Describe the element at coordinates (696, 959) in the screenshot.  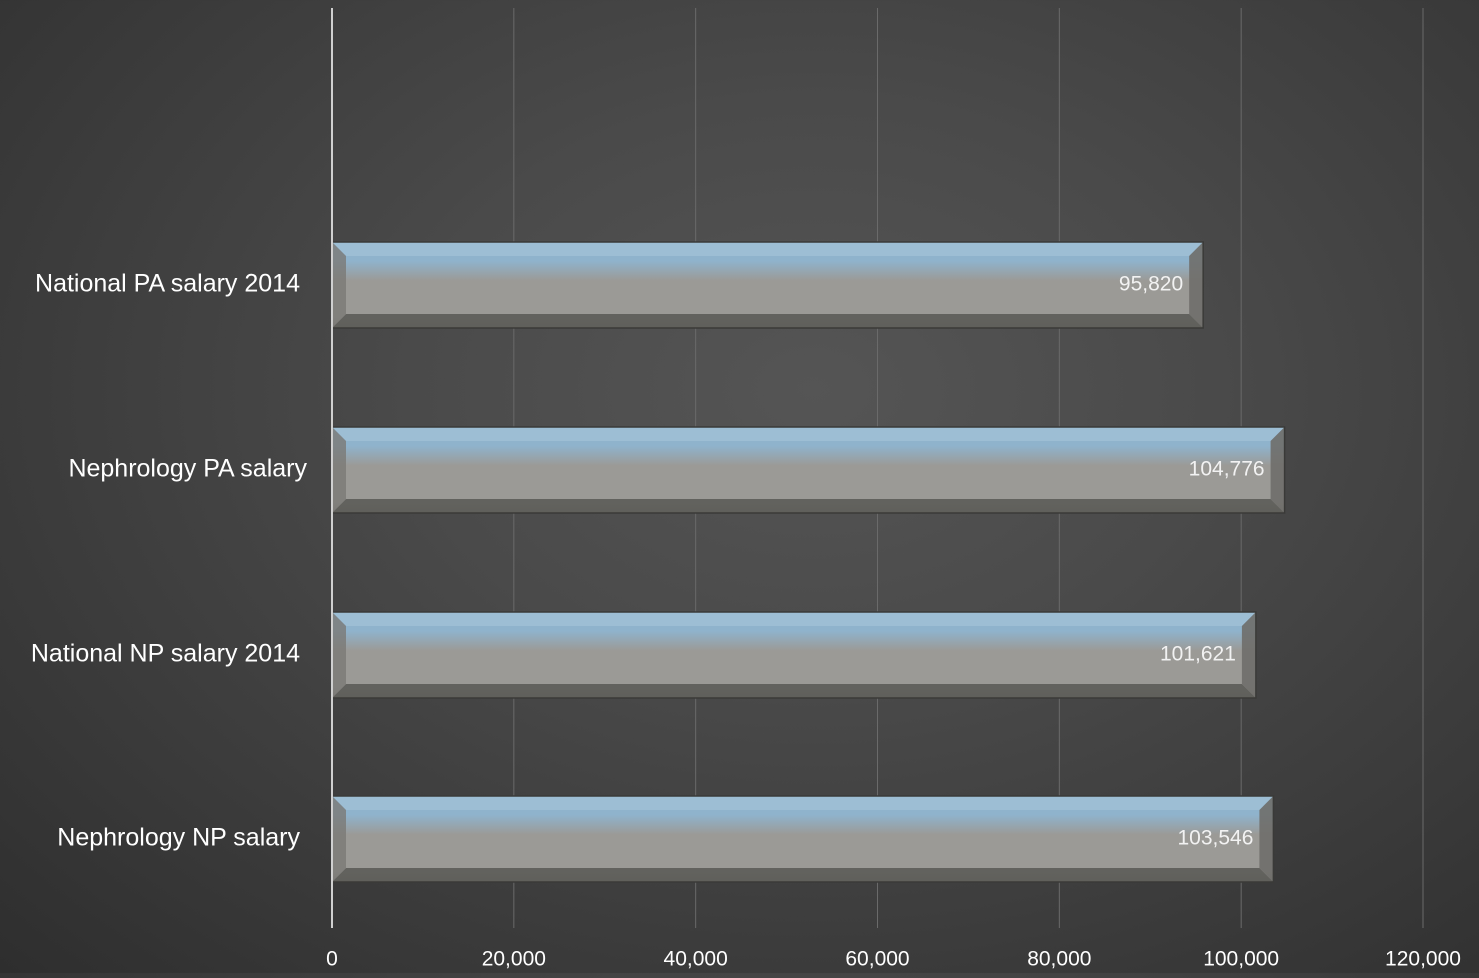
I see `x-tick-label: 40,000` at that location.